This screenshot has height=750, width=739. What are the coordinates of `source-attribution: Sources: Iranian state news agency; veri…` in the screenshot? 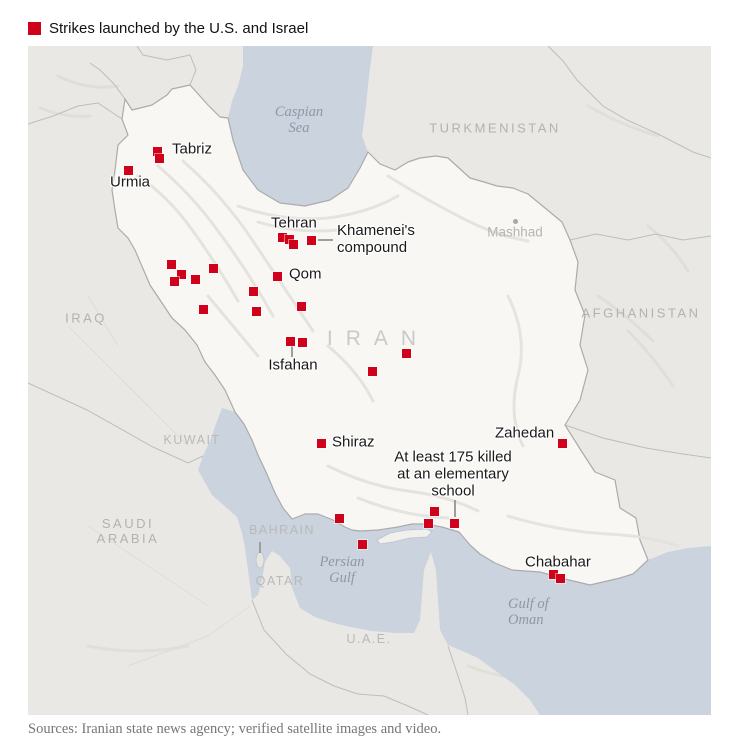 It's located at (235, 729).